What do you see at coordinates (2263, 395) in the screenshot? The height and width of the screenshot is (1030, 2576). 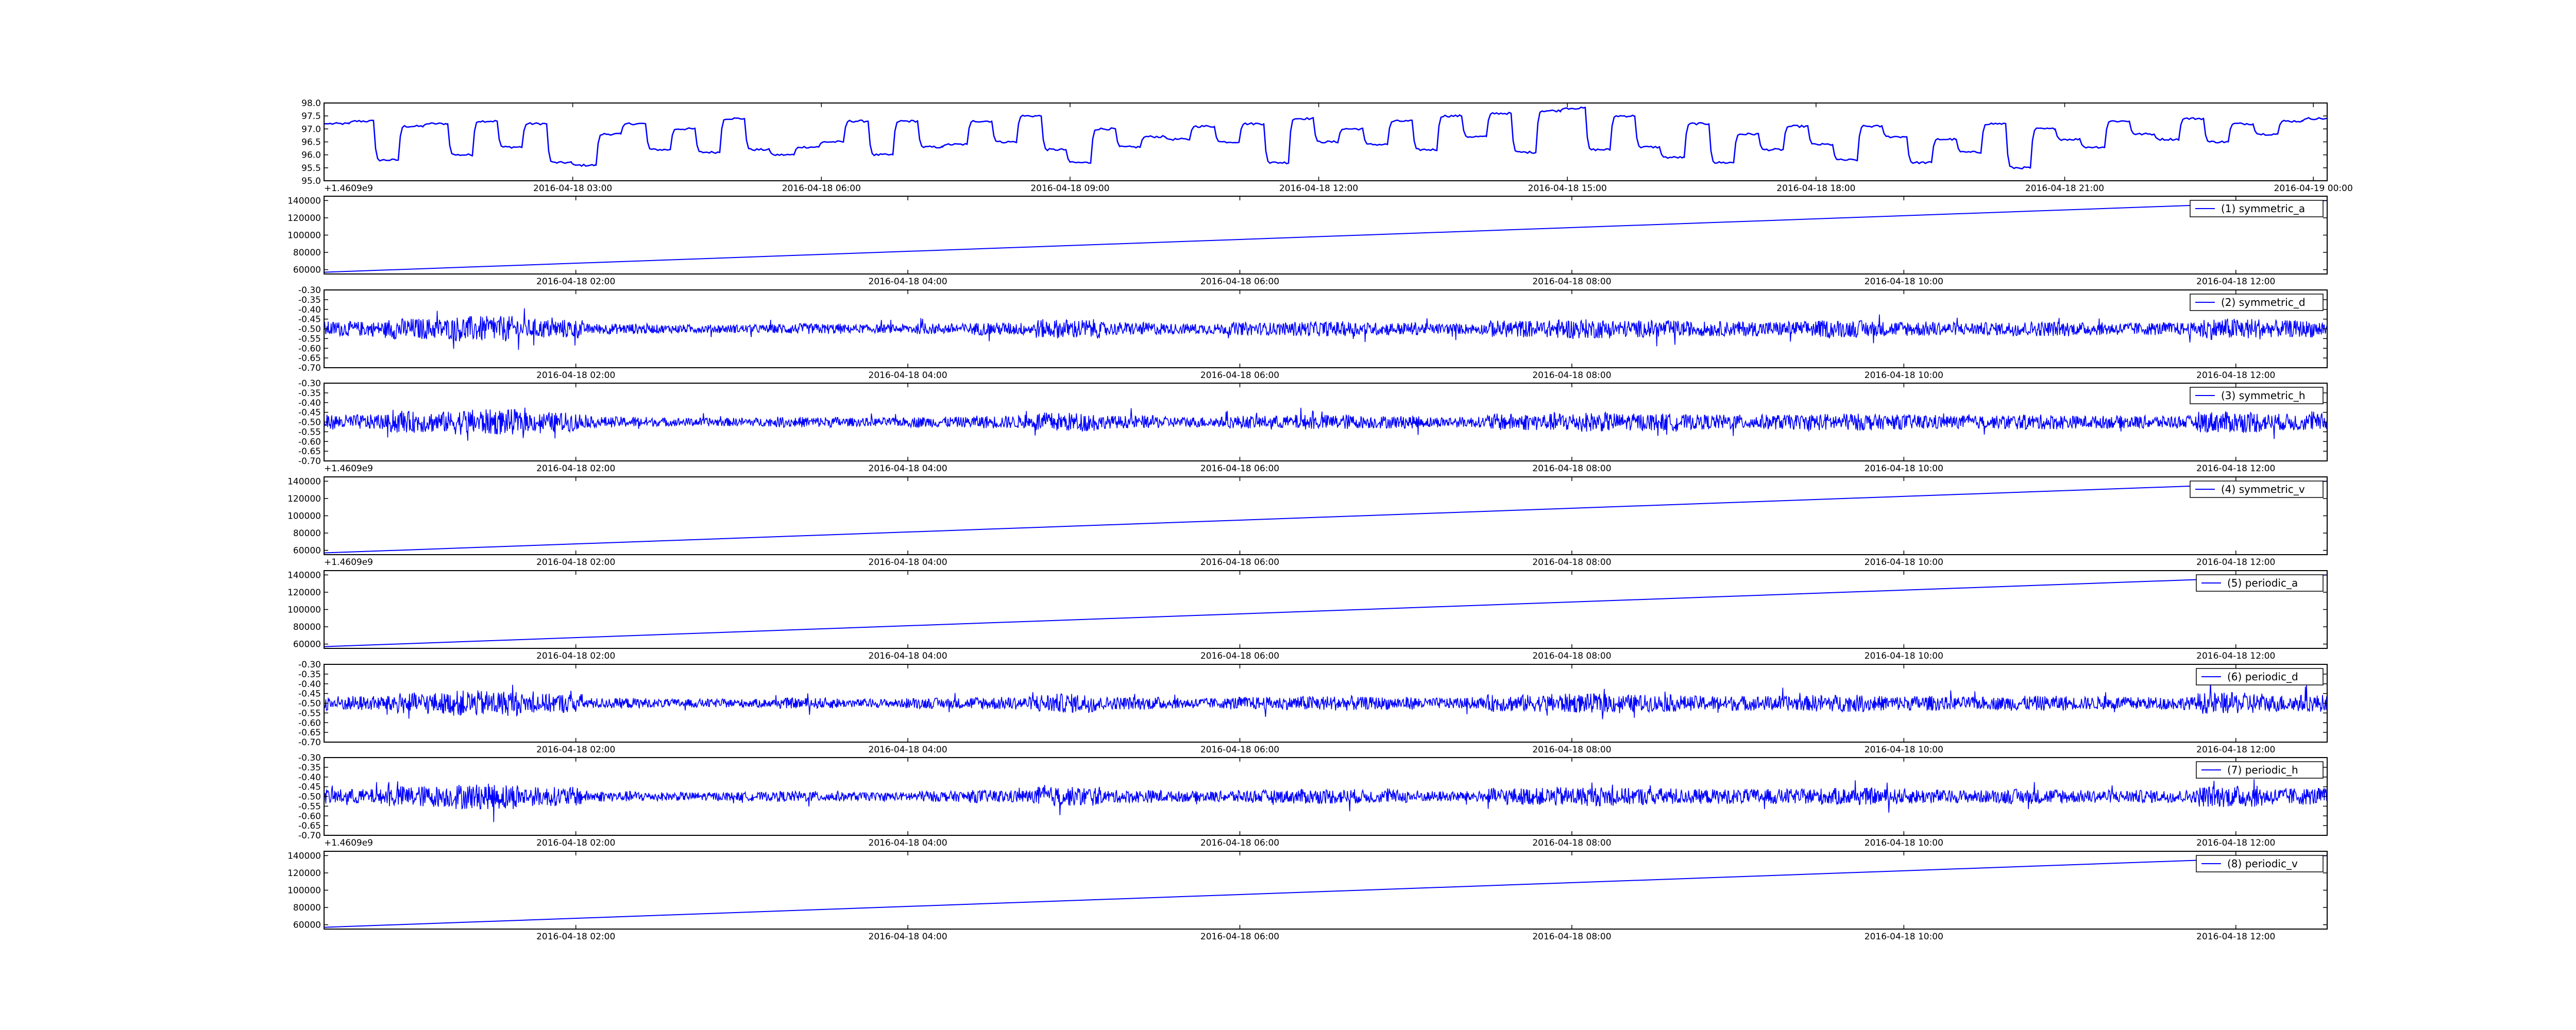 I see `legend-label: (3) symmetric_h` at bounding box center [2263, 395].